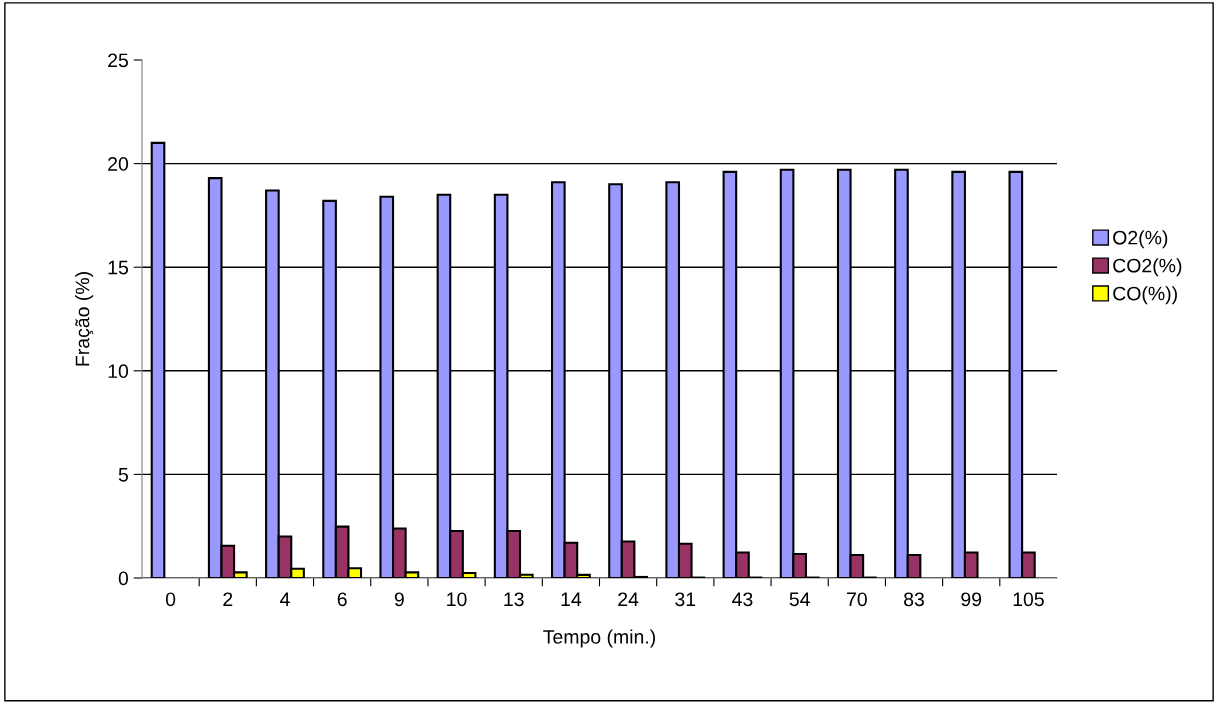 The image size is (1218, 705). What do you see at coordinates (457, 599) in the screenshot?
I see `x-tick-label: 10` at bounding box center [457, 599].